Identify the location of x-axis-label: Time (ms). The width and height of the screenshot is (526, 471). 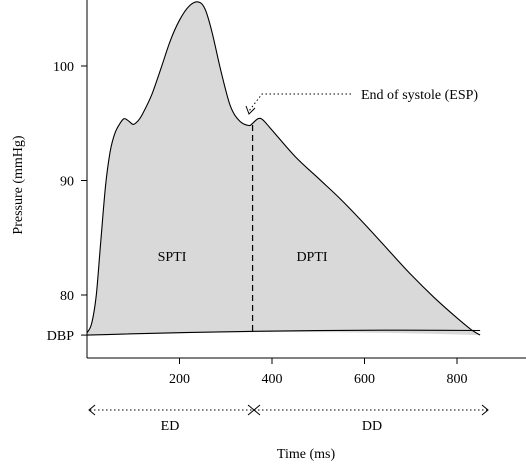
(306, 454).